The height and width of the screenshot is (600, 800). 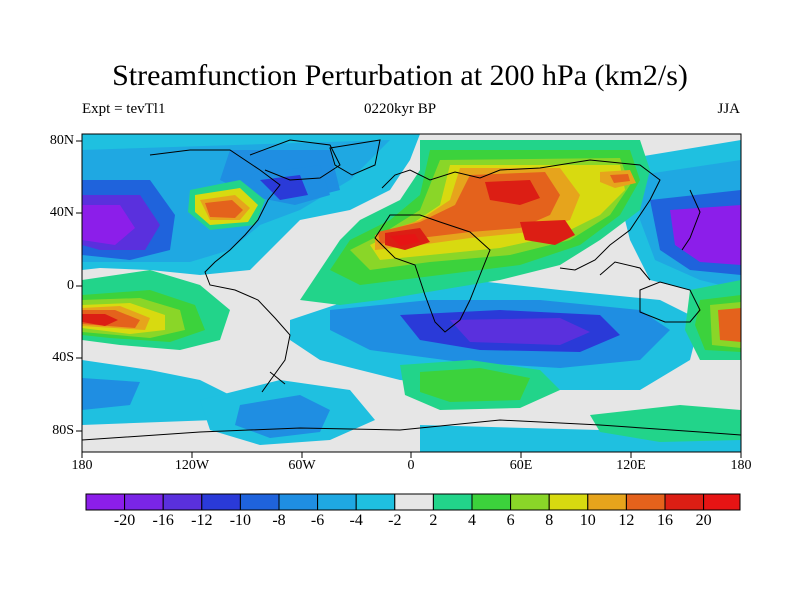 I want to click on colorbar-label: 12, so click(x=626, y=520).